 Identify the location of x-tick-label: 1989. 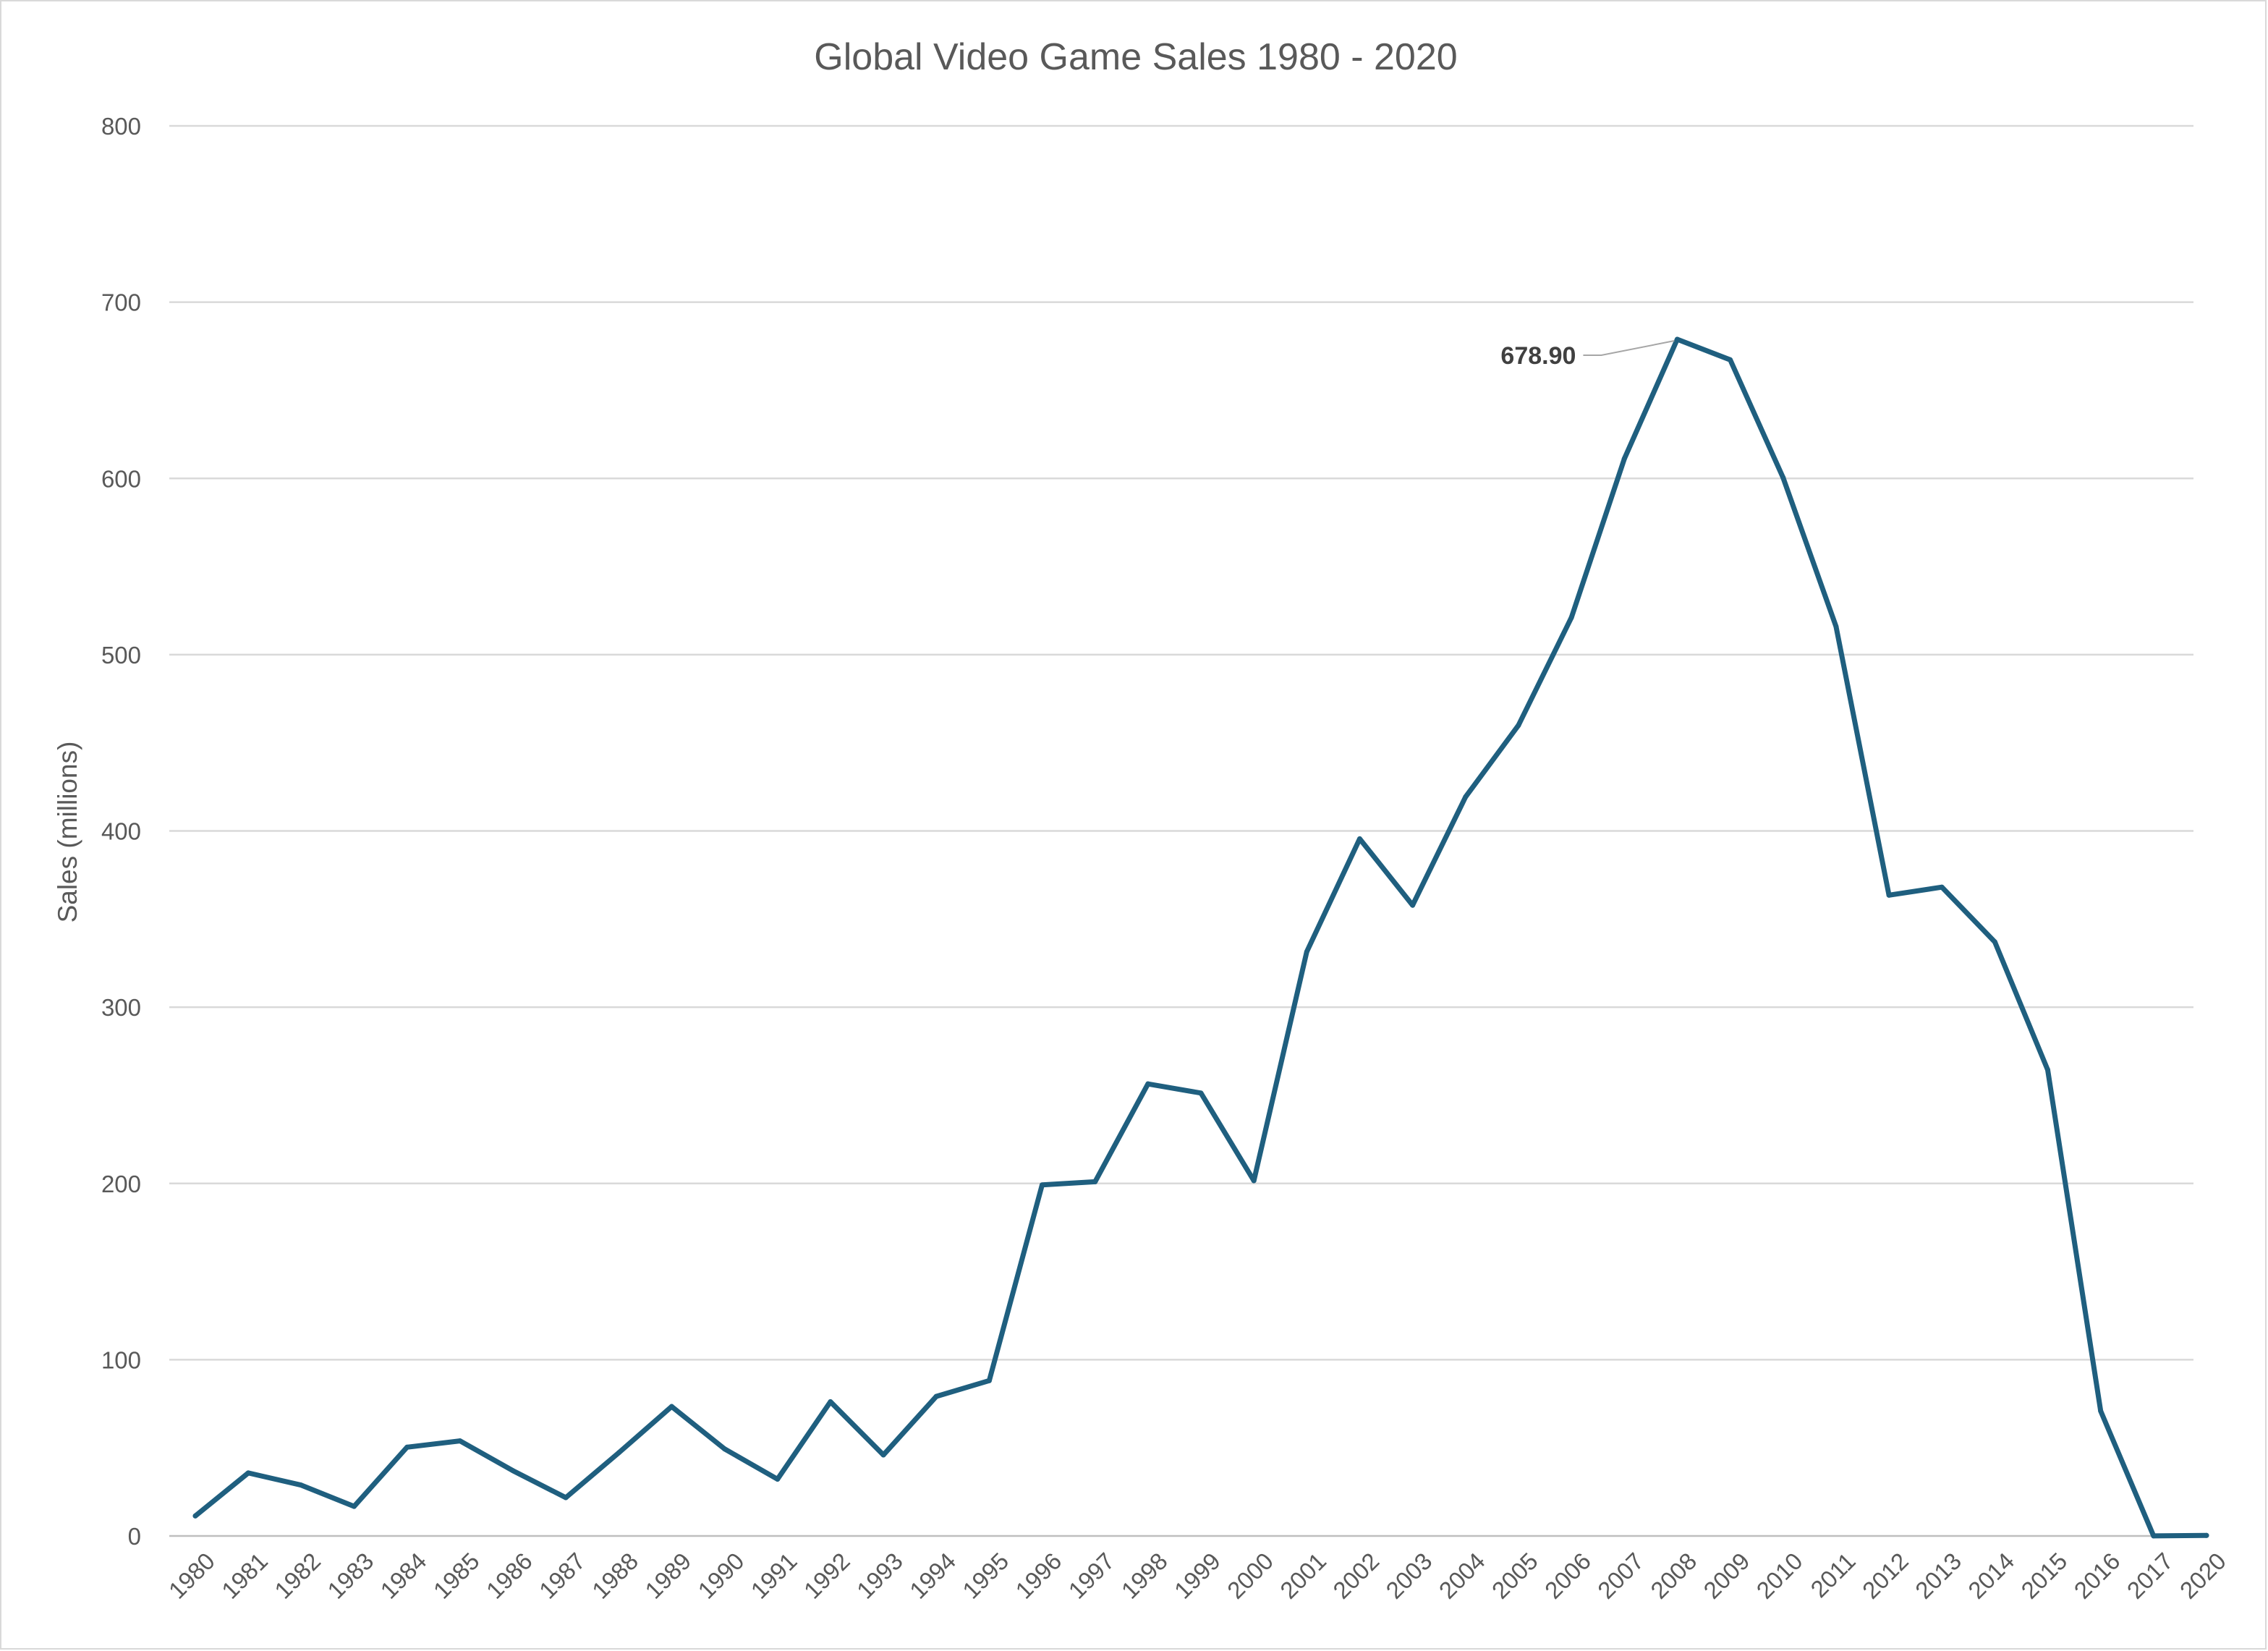
(668, 1576).